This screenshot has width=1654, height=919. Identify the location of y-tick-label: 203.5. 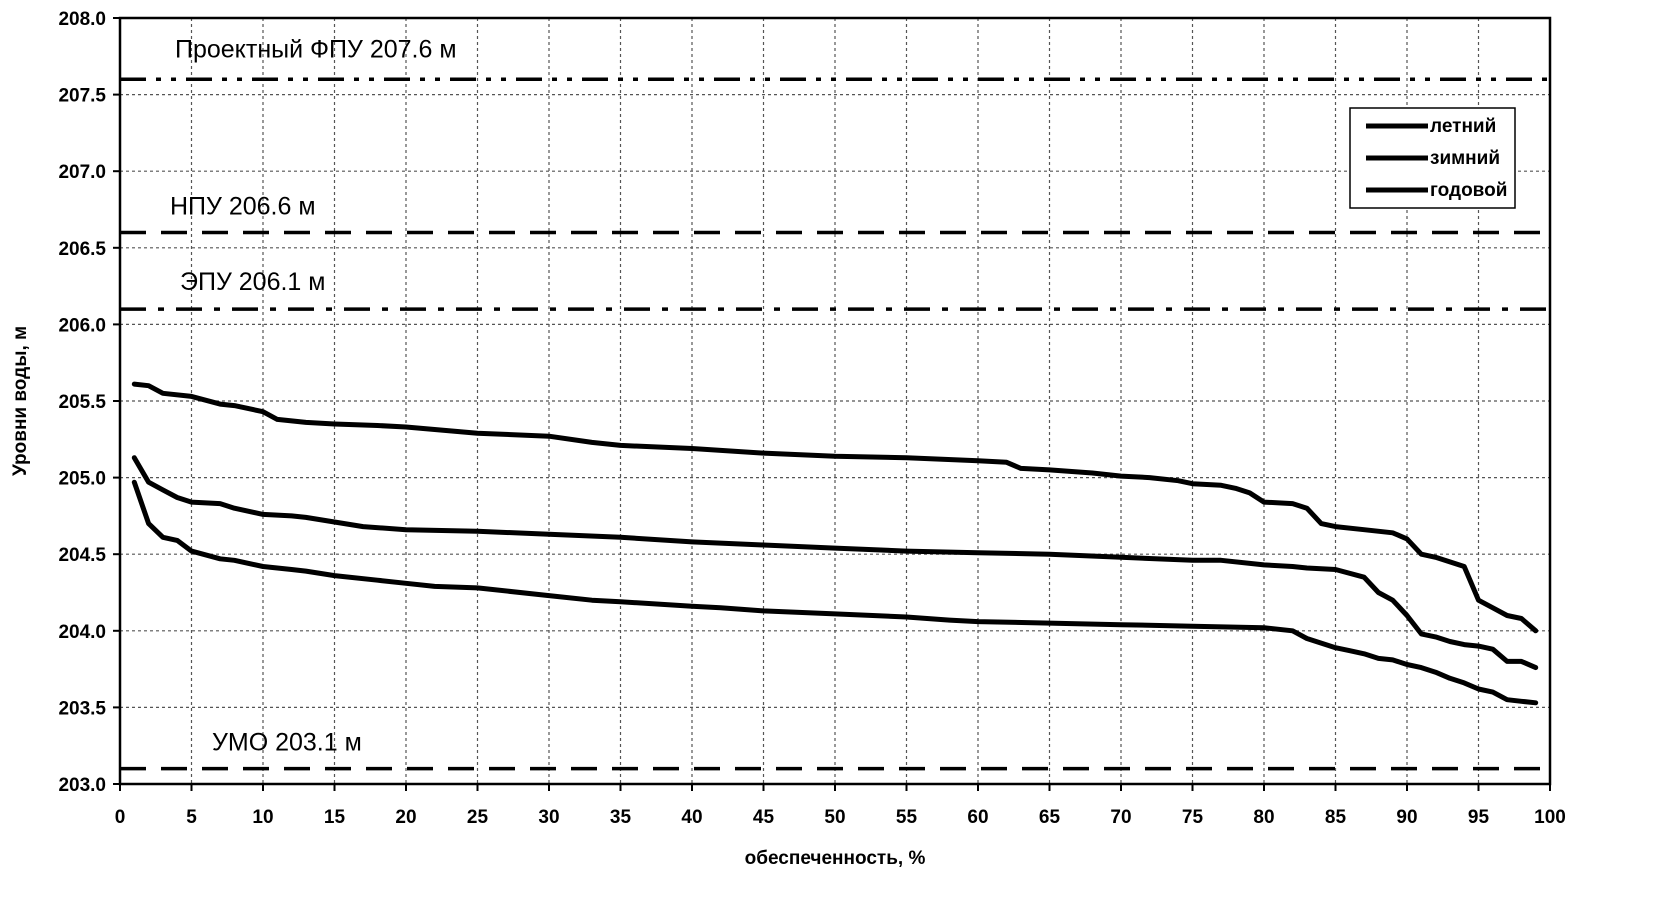
(82, 708).